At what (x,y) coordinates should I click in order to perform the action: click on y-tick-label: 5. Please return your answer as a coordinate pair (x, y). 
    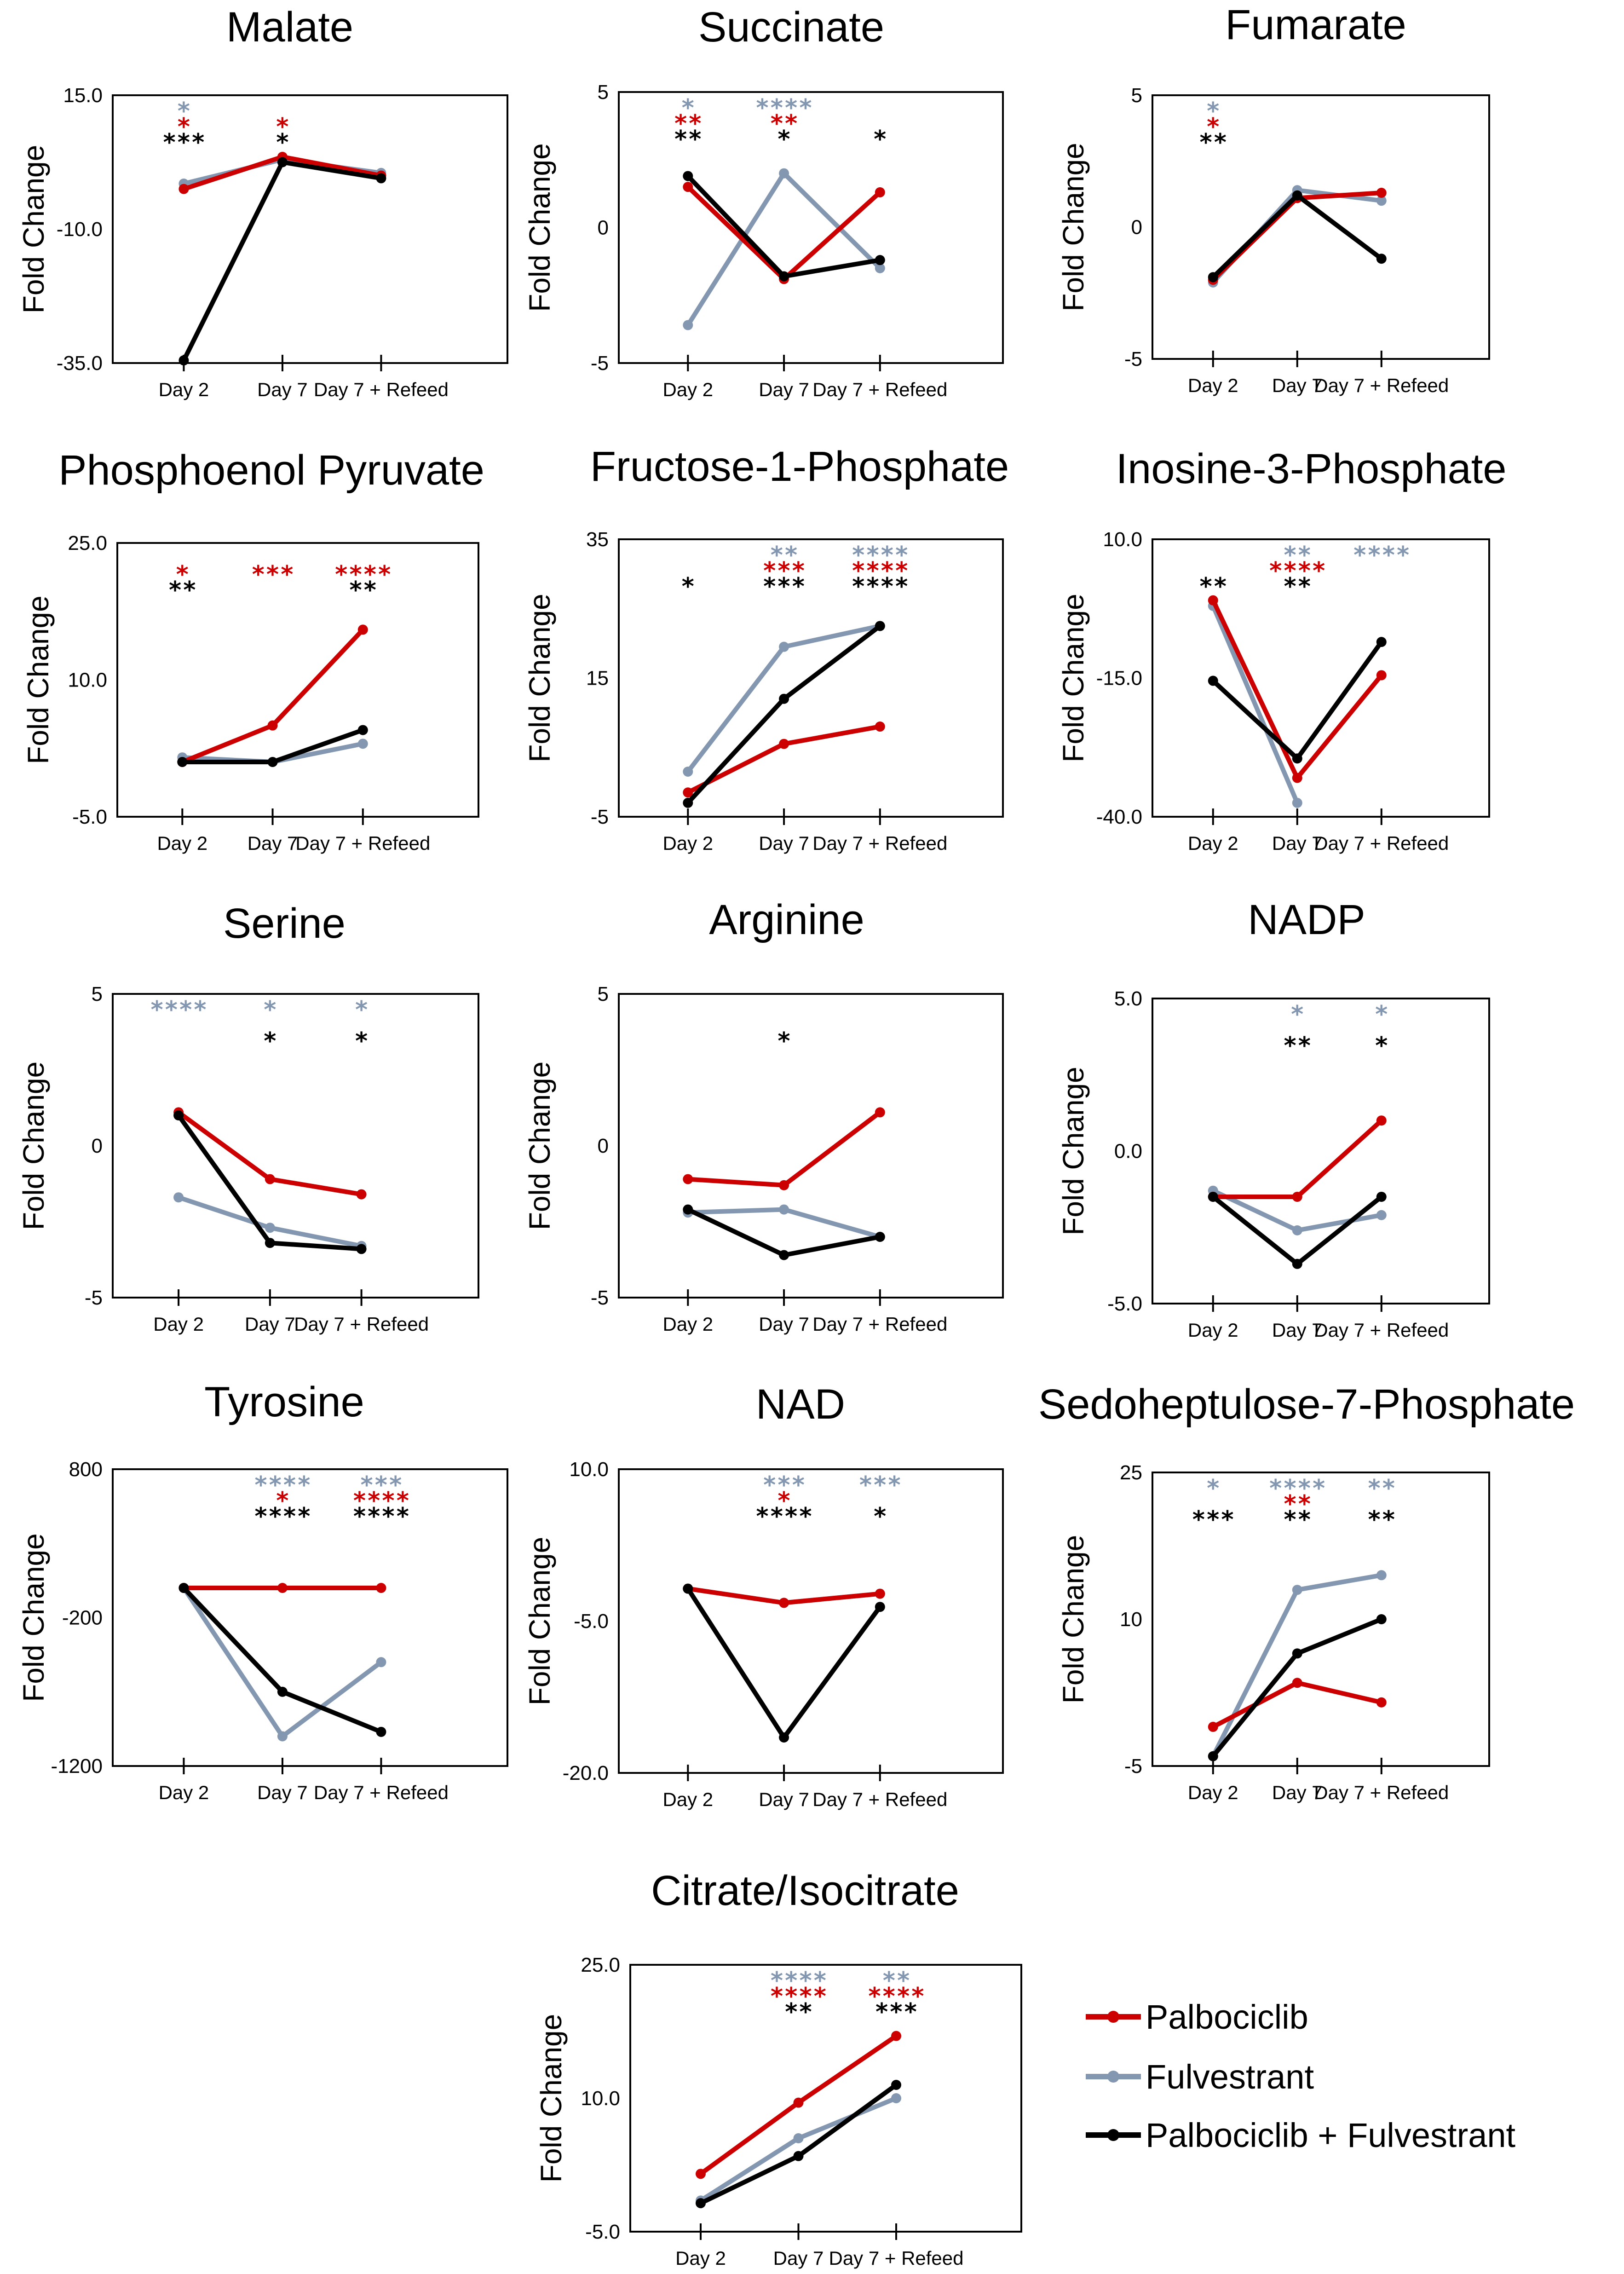
    Looking at the image, I should click on (97, 994).